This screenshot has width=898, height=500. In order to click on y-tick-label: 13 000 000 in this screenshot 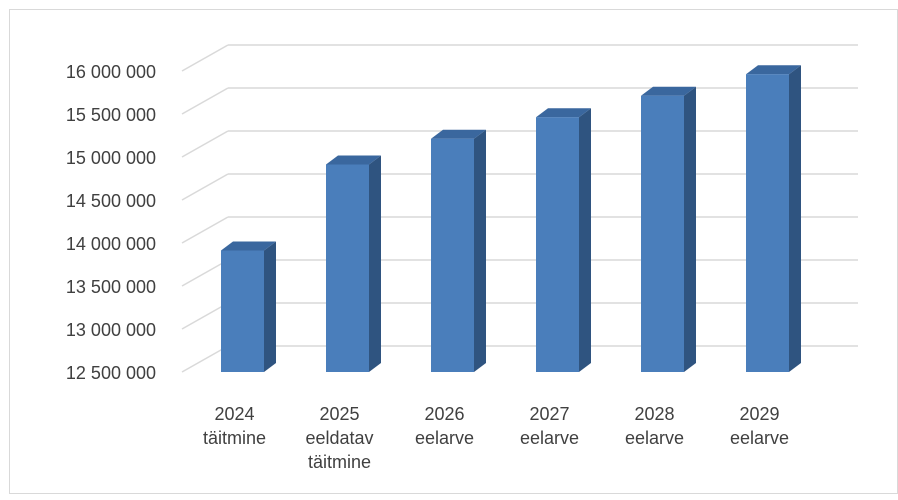, I will do `click(111, 330)`.